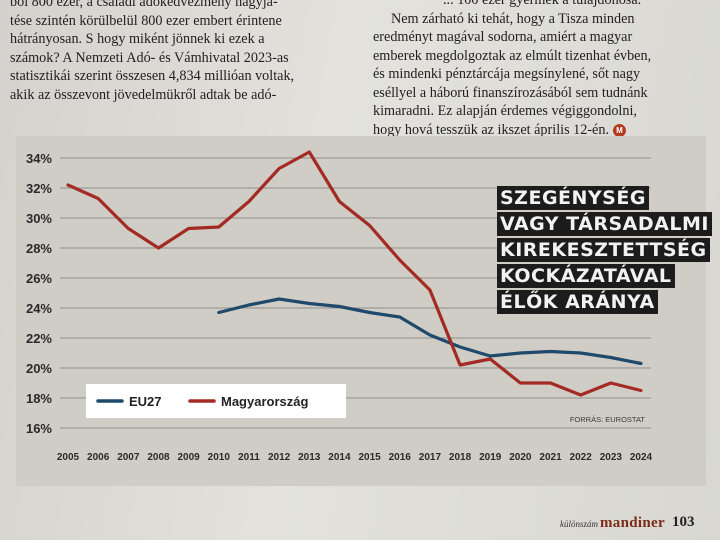  Describe the element at coordinates (39, 368) in the screenshot. I see `y-tick-label: 20%` at that location.